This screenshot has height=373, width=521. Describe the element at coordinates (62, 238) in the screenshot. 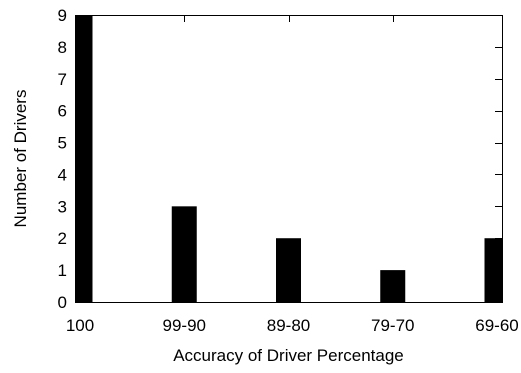

I see `y-tick-label: 2` at that location.